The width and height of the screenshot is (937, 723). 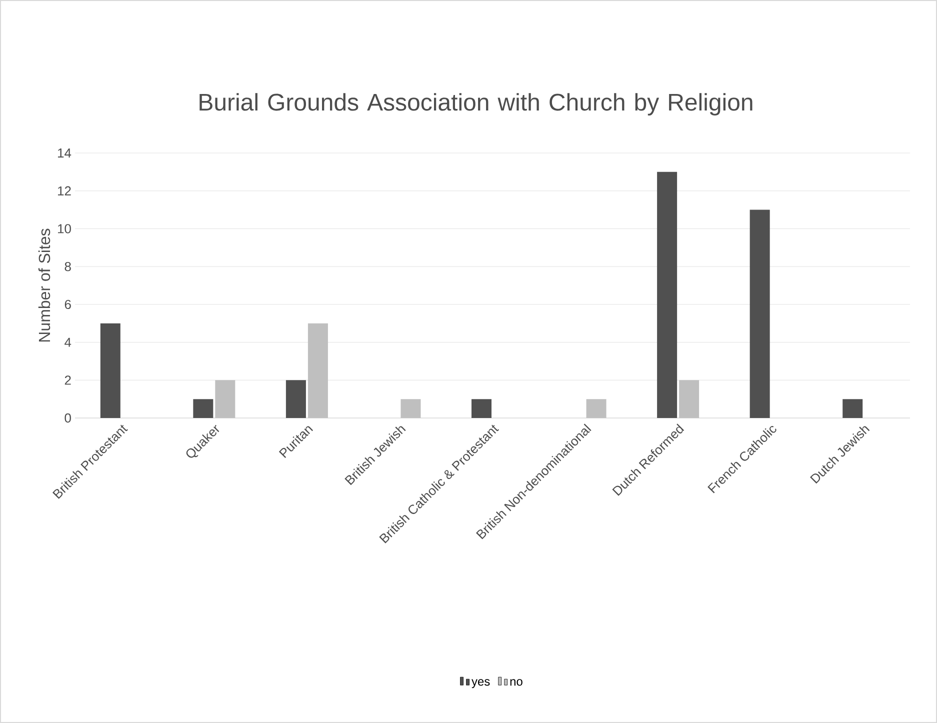 What do you see at coordinates (516, 682) in the screenshot?
I see `legend-label: no` at bounding box center [516, 682].